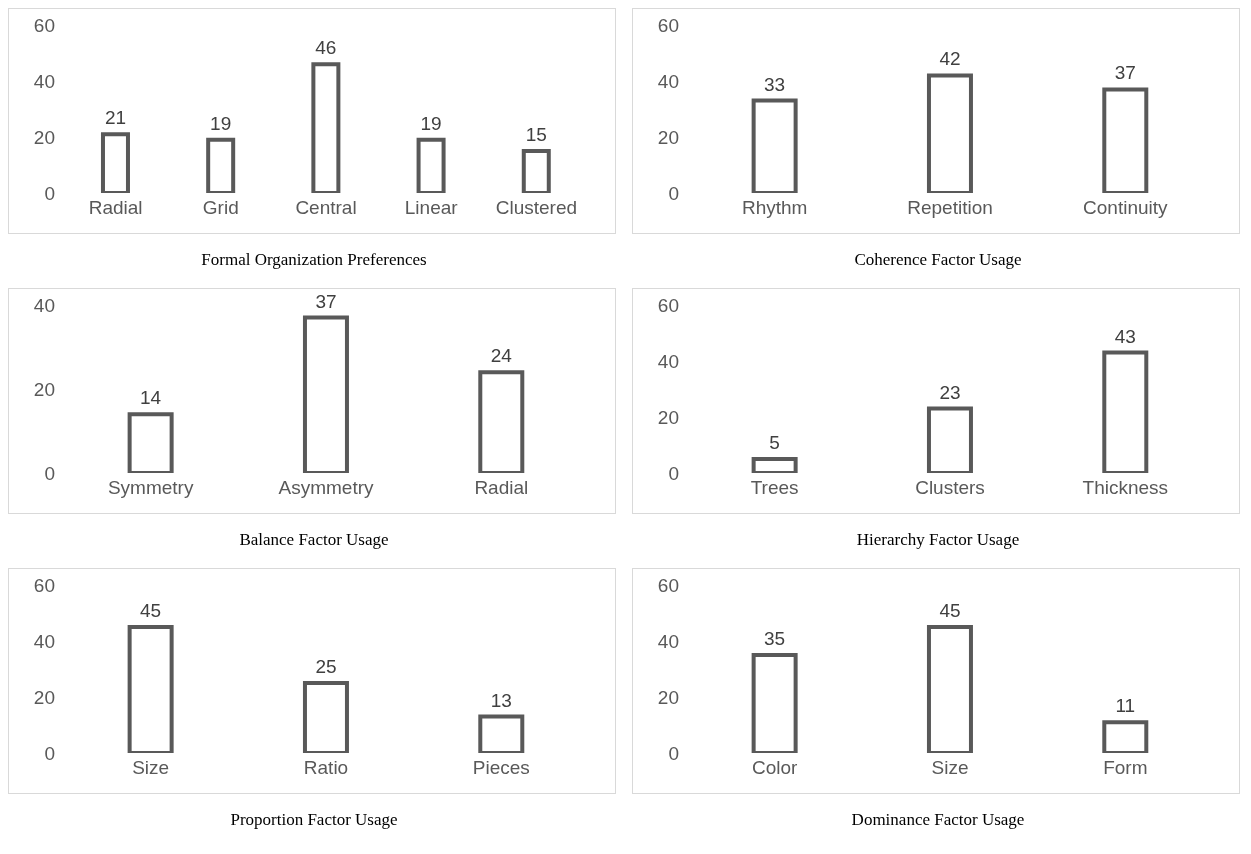 This screenshot has width=1251, height=854. I want to click on data-label: 25, so click(326, 666).